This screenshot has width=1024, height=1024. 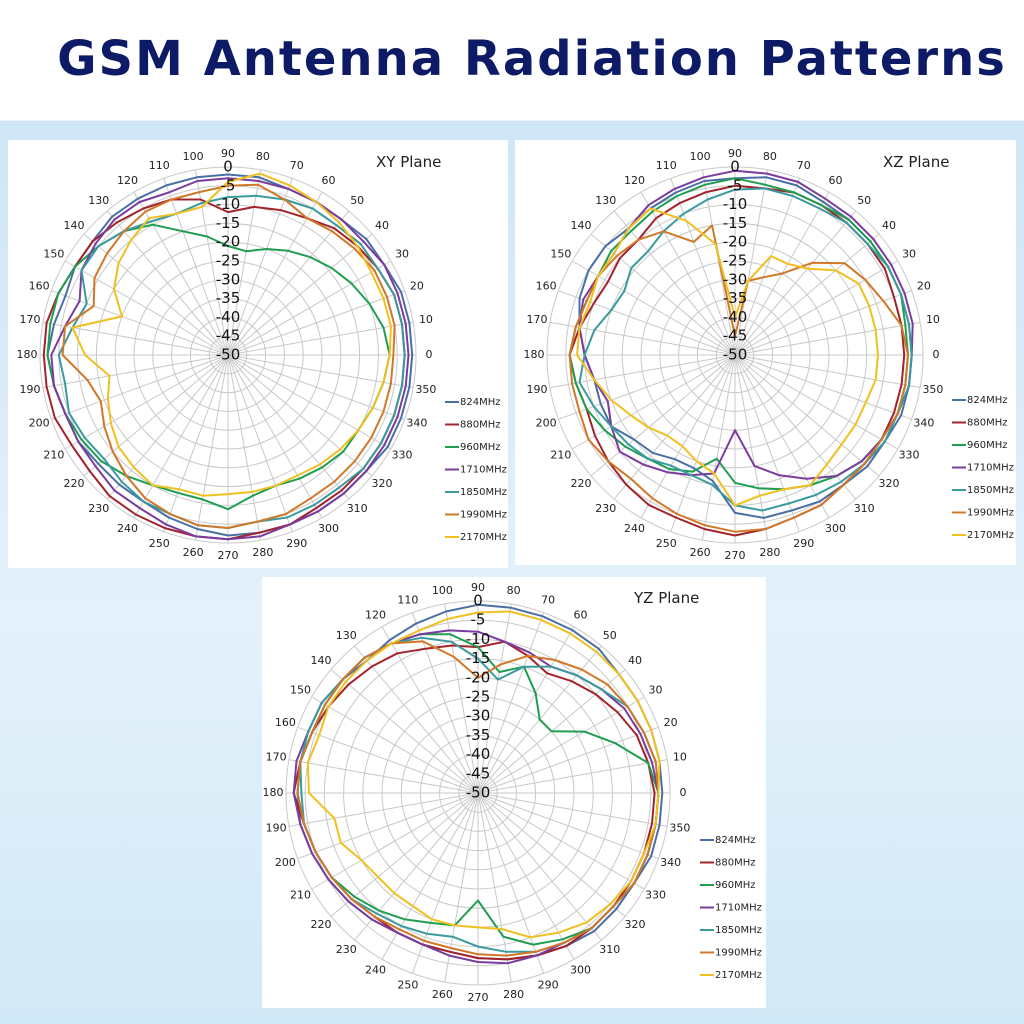 What do you see at coordinates (228, 153) in the screenshot?
I see `angle-label: 90` at bounding box center [228, 153].